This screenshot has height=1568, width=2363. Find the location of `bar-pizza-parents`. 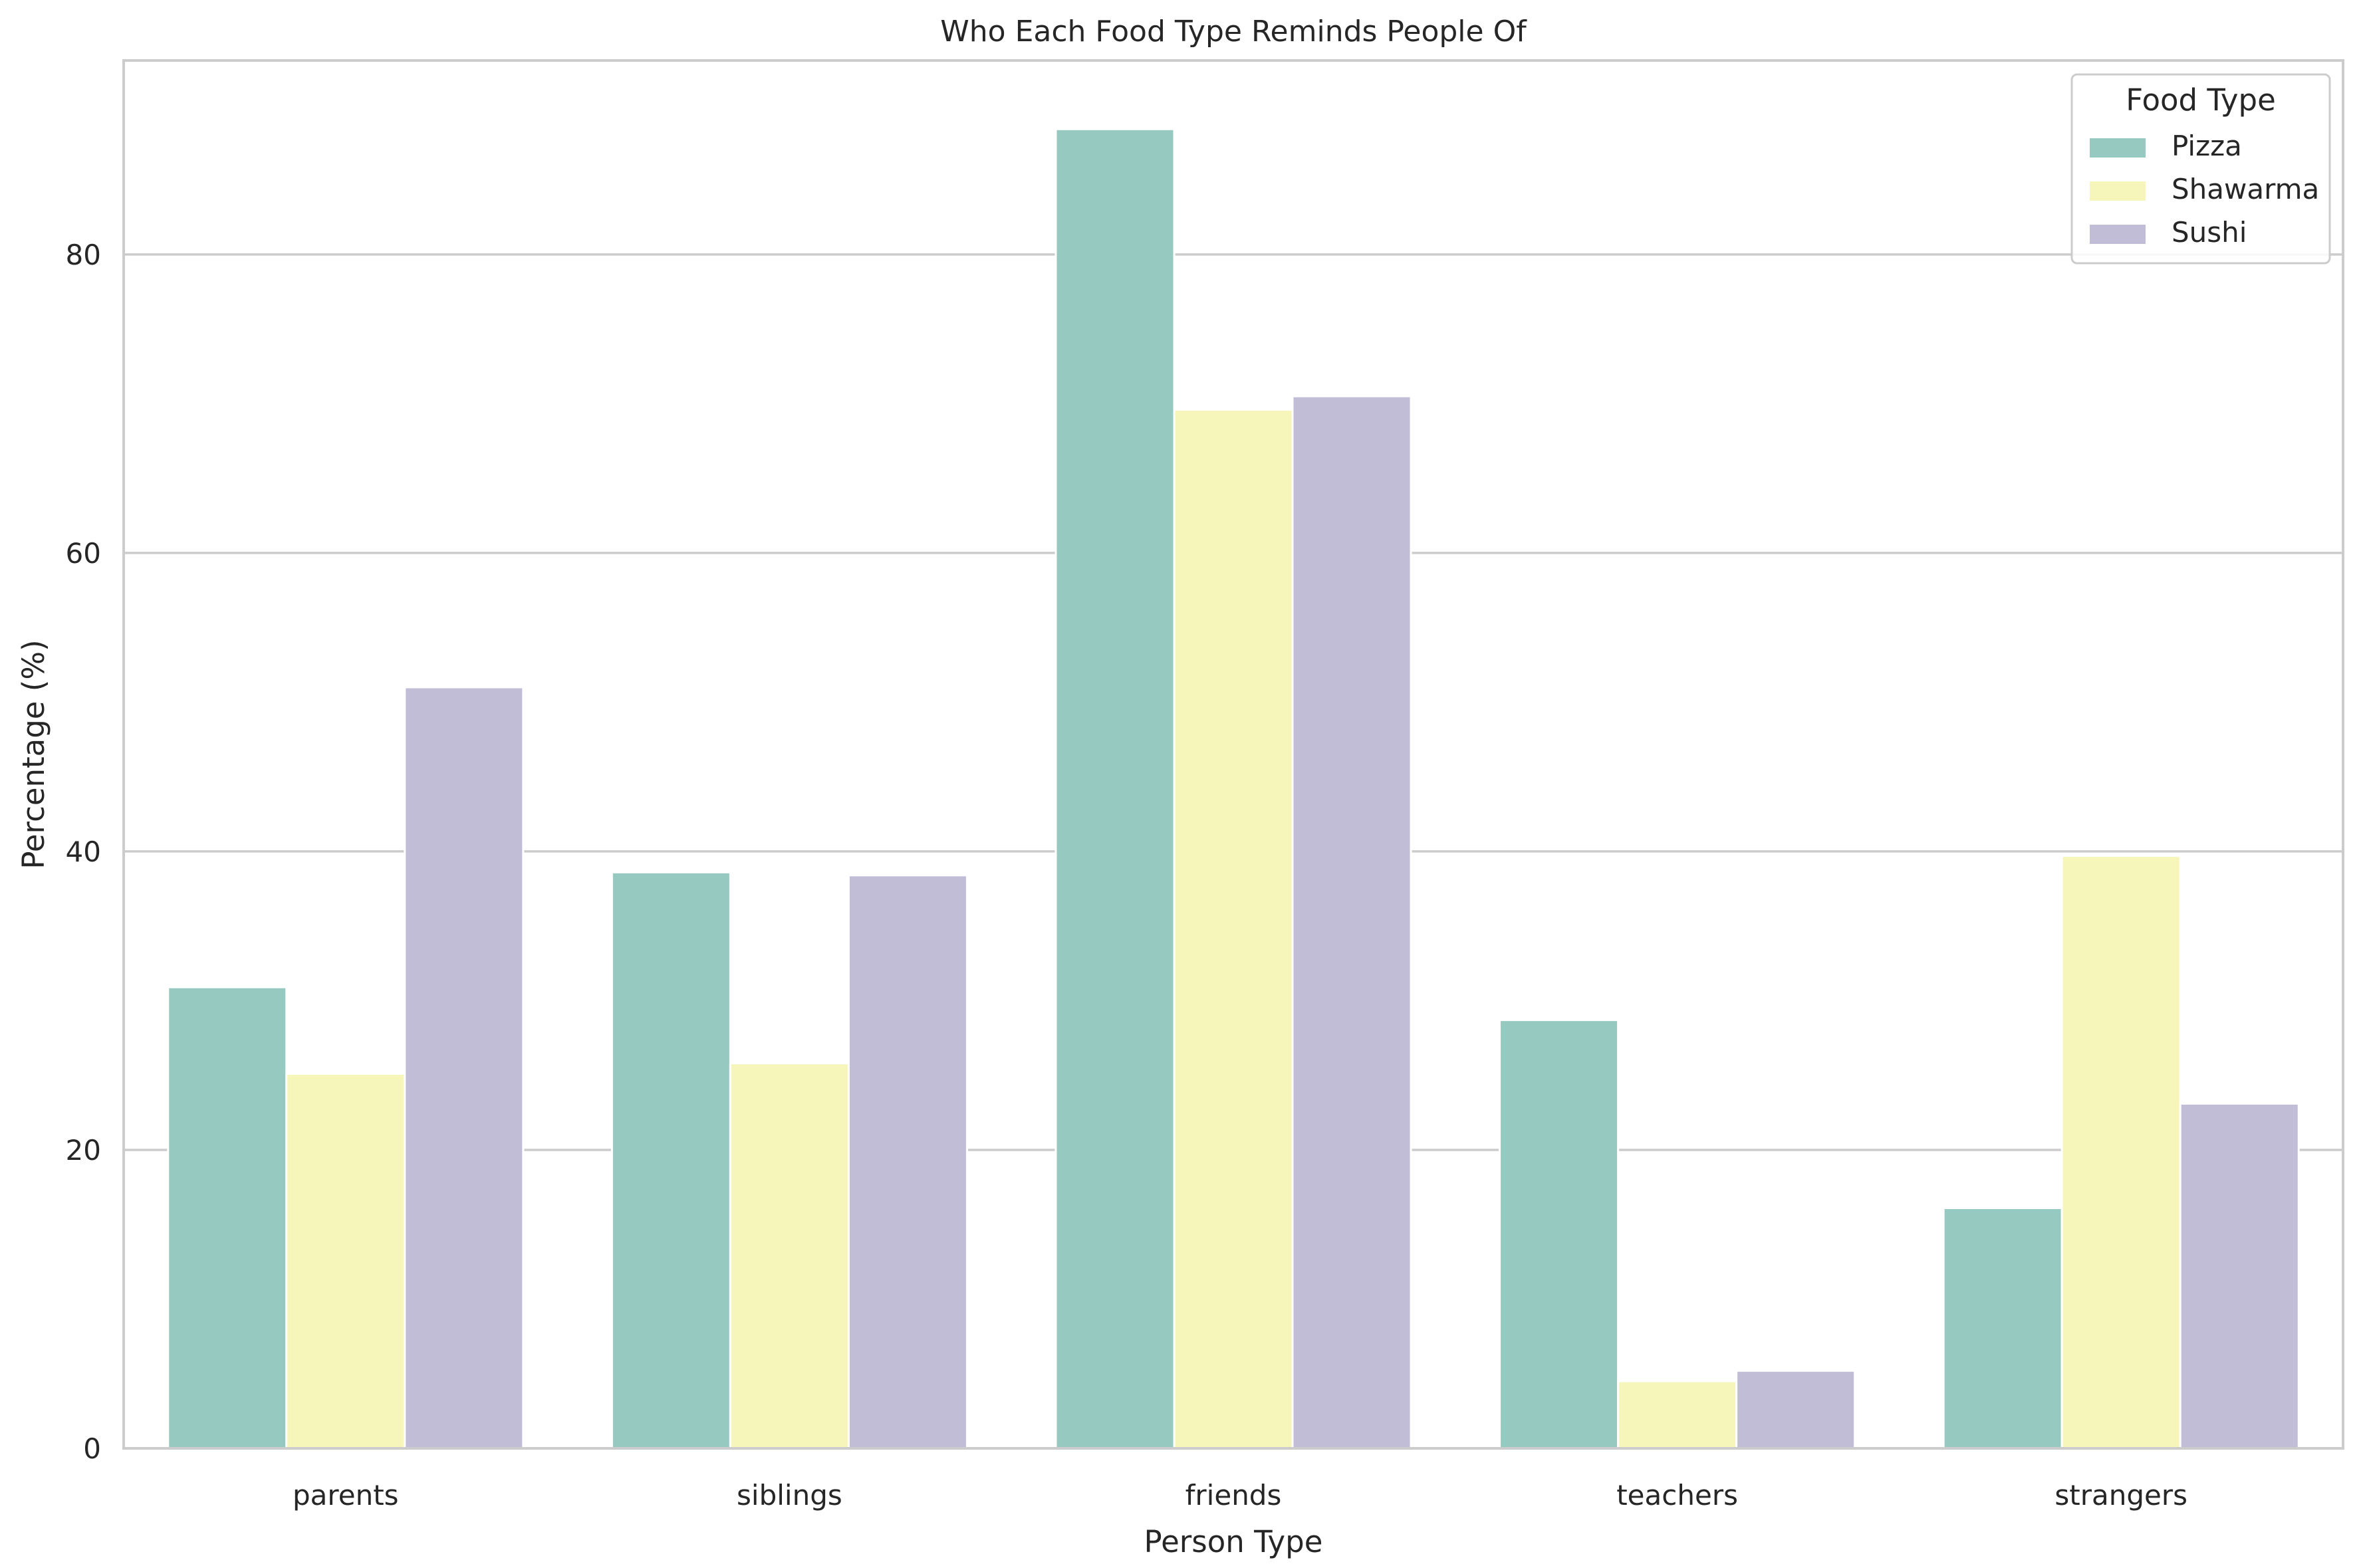

bar-pizza-parents is located at coordinates (227, 1218).